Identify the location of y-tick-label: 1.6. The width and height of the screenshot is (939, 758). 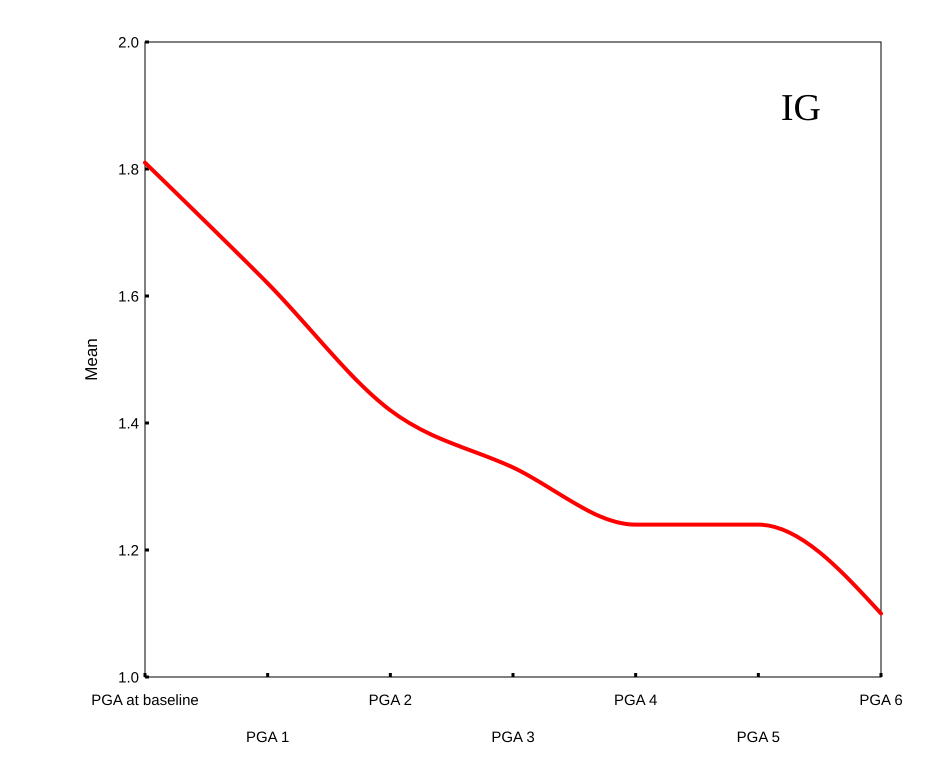
(128, 297).